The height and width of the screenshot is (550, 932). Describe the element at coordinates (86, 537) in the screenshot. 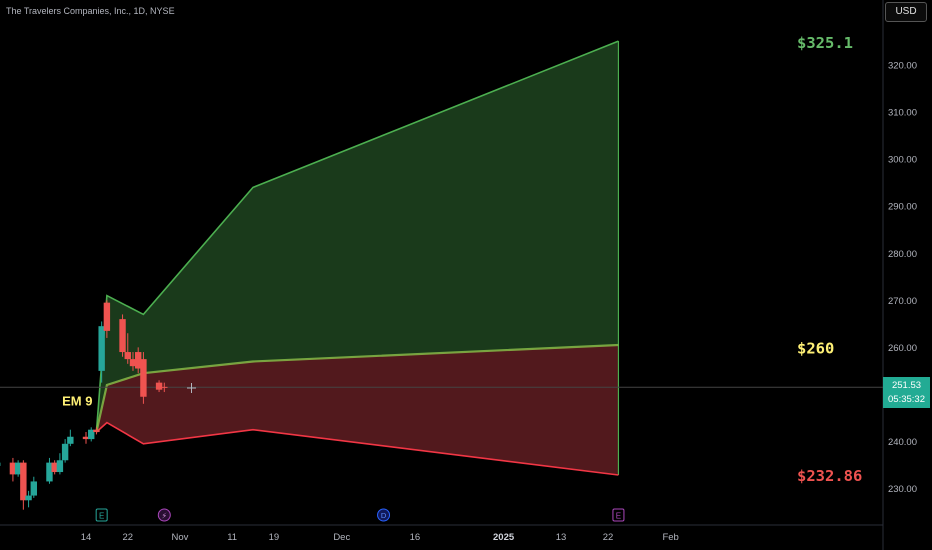

I see `time-tick-label: 14` at that location.